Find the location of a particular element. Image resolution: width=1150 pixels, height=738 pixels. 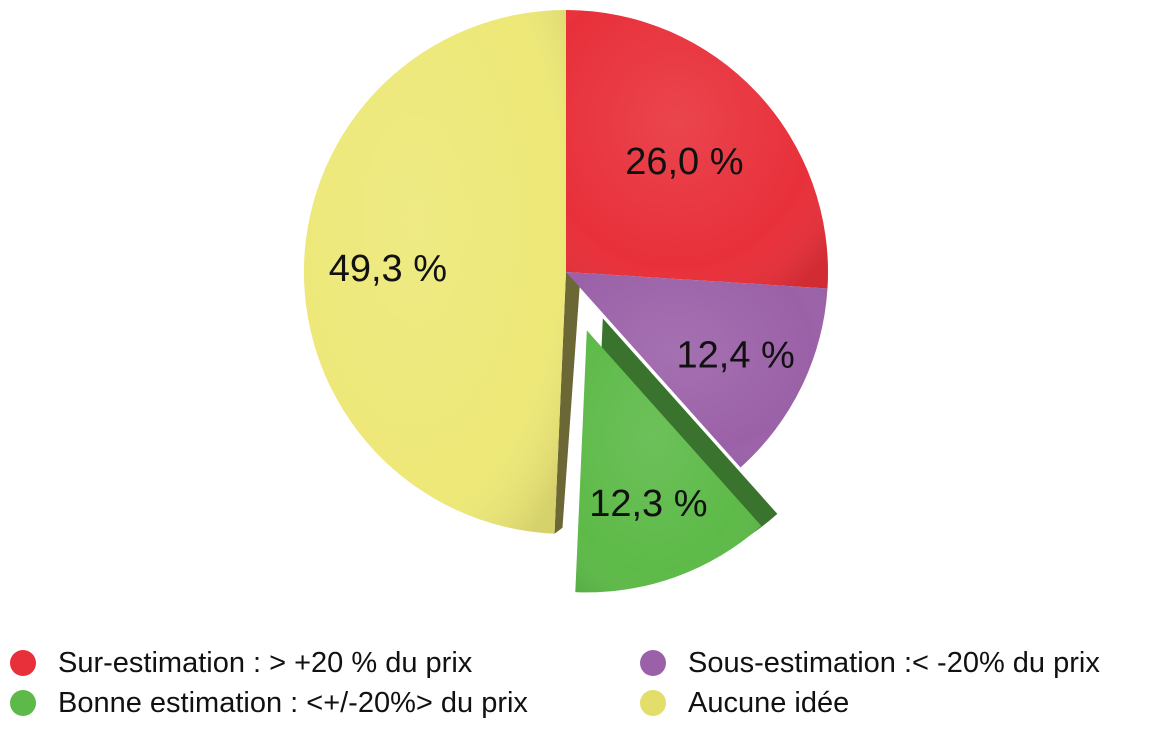

slice-bonne-estimation-shading is located at coordinates (668, 461).